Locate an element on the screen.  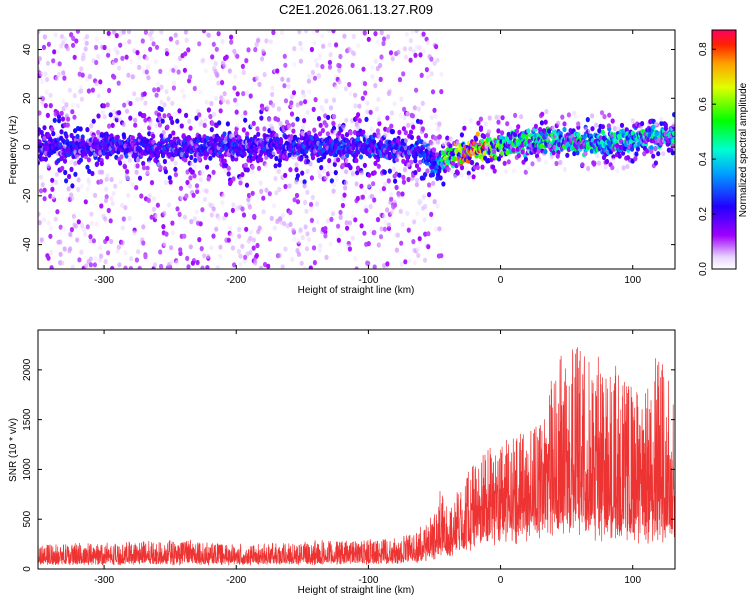
colorbar-ticks: 0.0 0.2 0.4 0.6 0.8 is located at coordinates (707, 159).